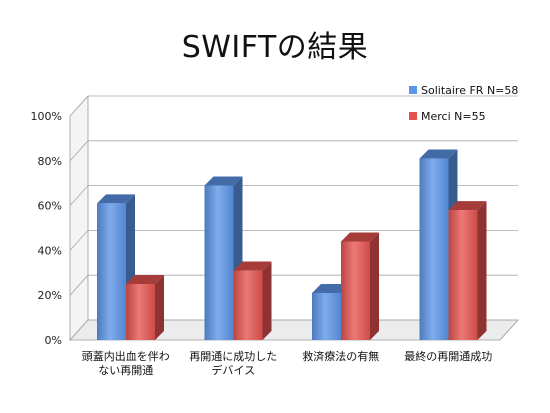 The height and width of the screenshot is (413, 550). I want to click on y-tick-label: 100%, so click(46, 116).